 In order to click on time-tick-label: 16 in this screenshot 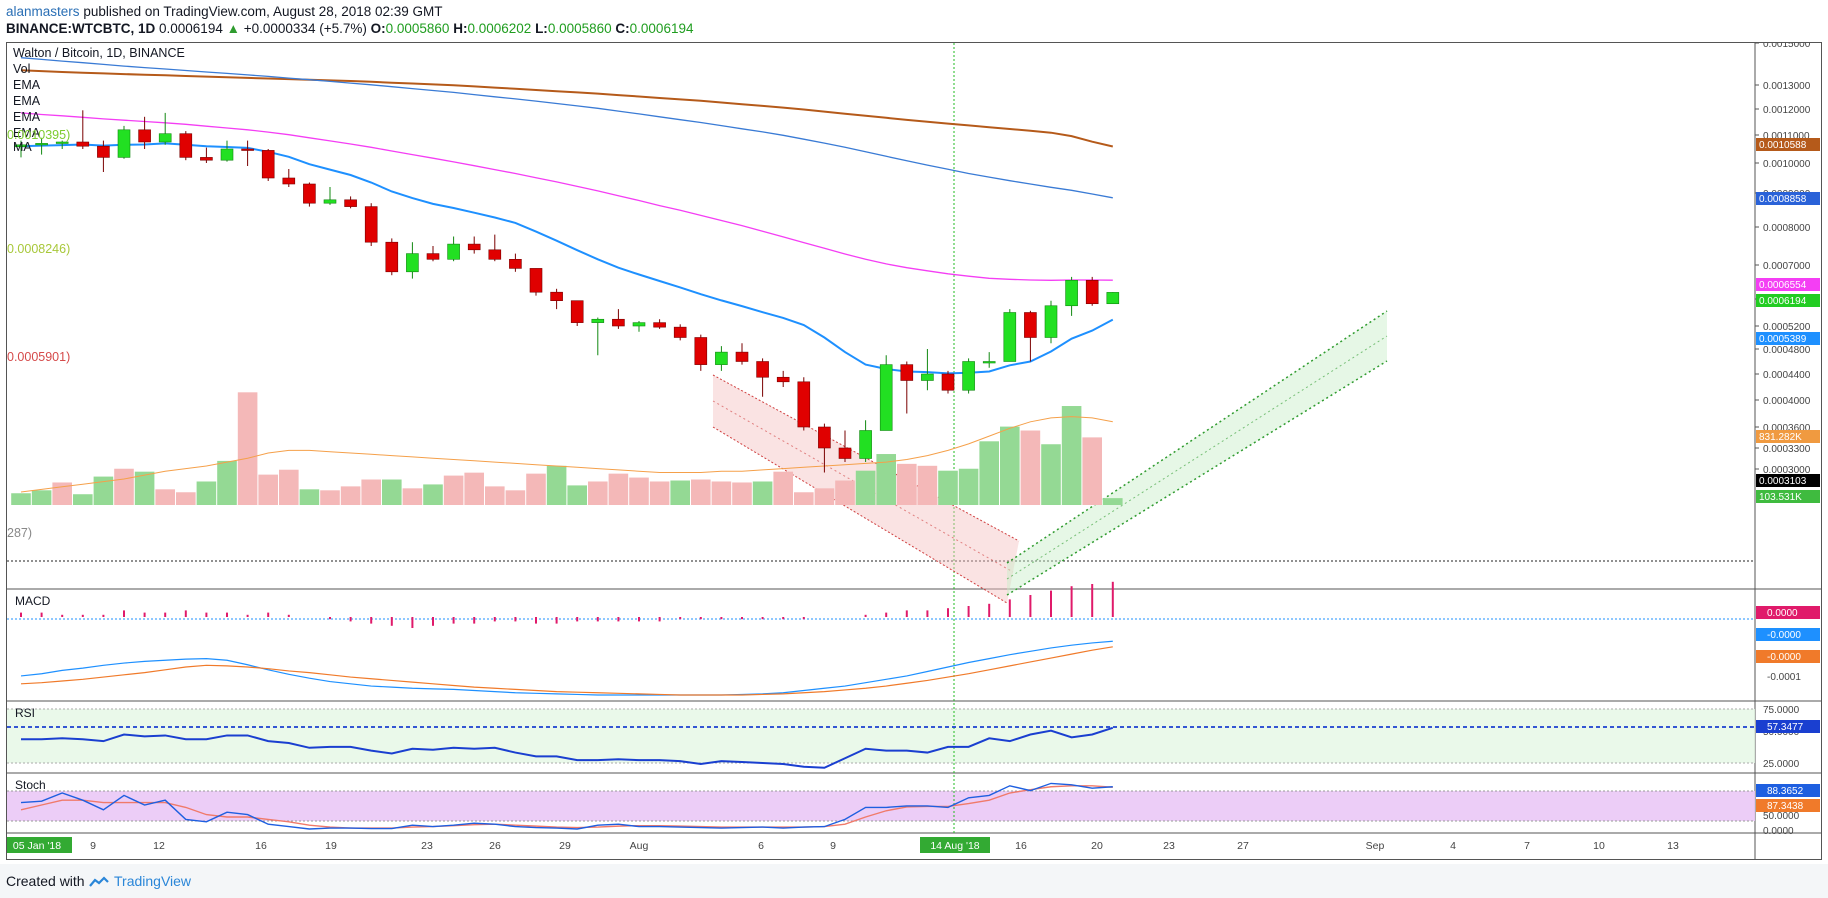, I will do `click(1021, 846)`.